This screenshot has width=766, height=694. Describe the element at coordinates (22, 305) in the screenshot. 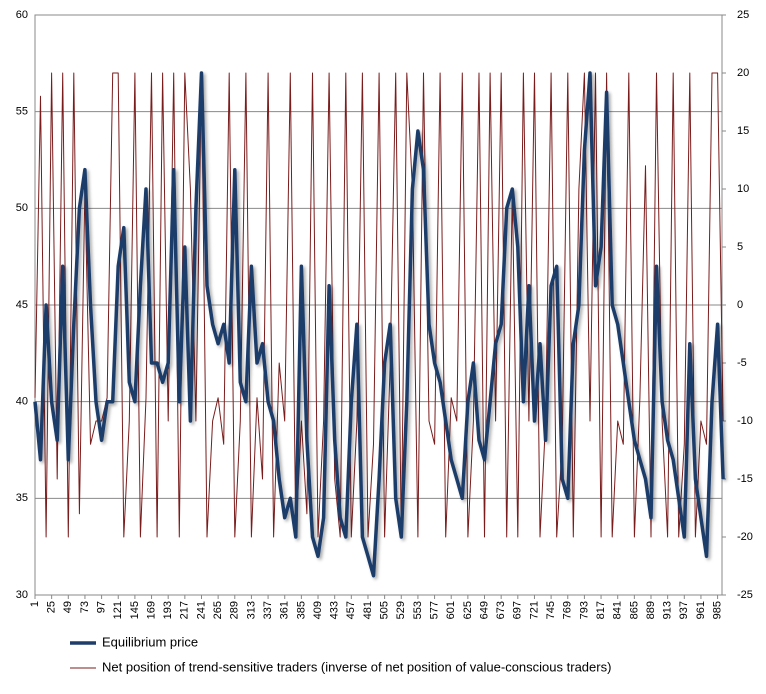

I see `y-tick-label: 45` at that location.